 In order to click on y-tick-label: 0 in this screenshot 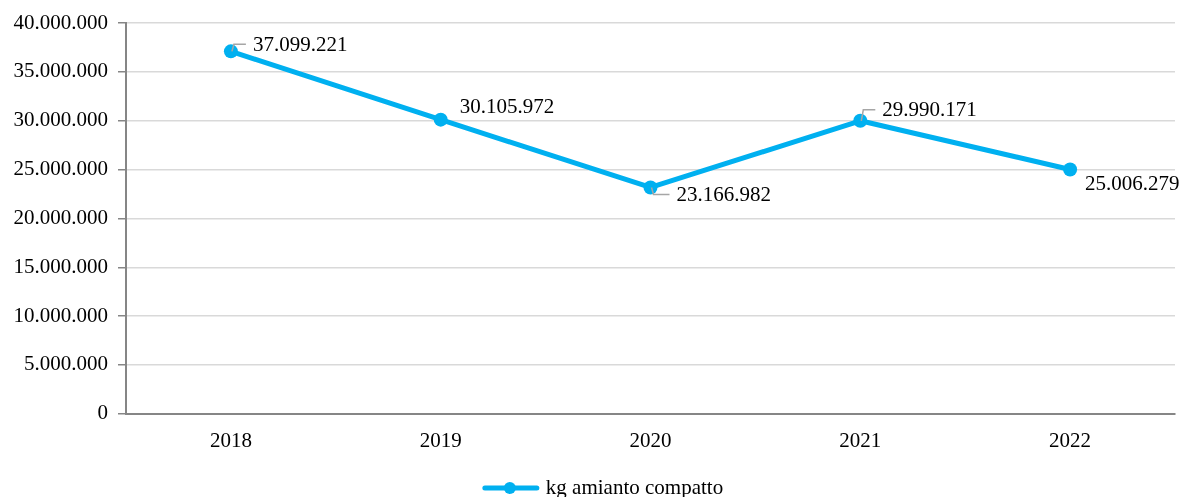, I will do `click(102, 412)`.